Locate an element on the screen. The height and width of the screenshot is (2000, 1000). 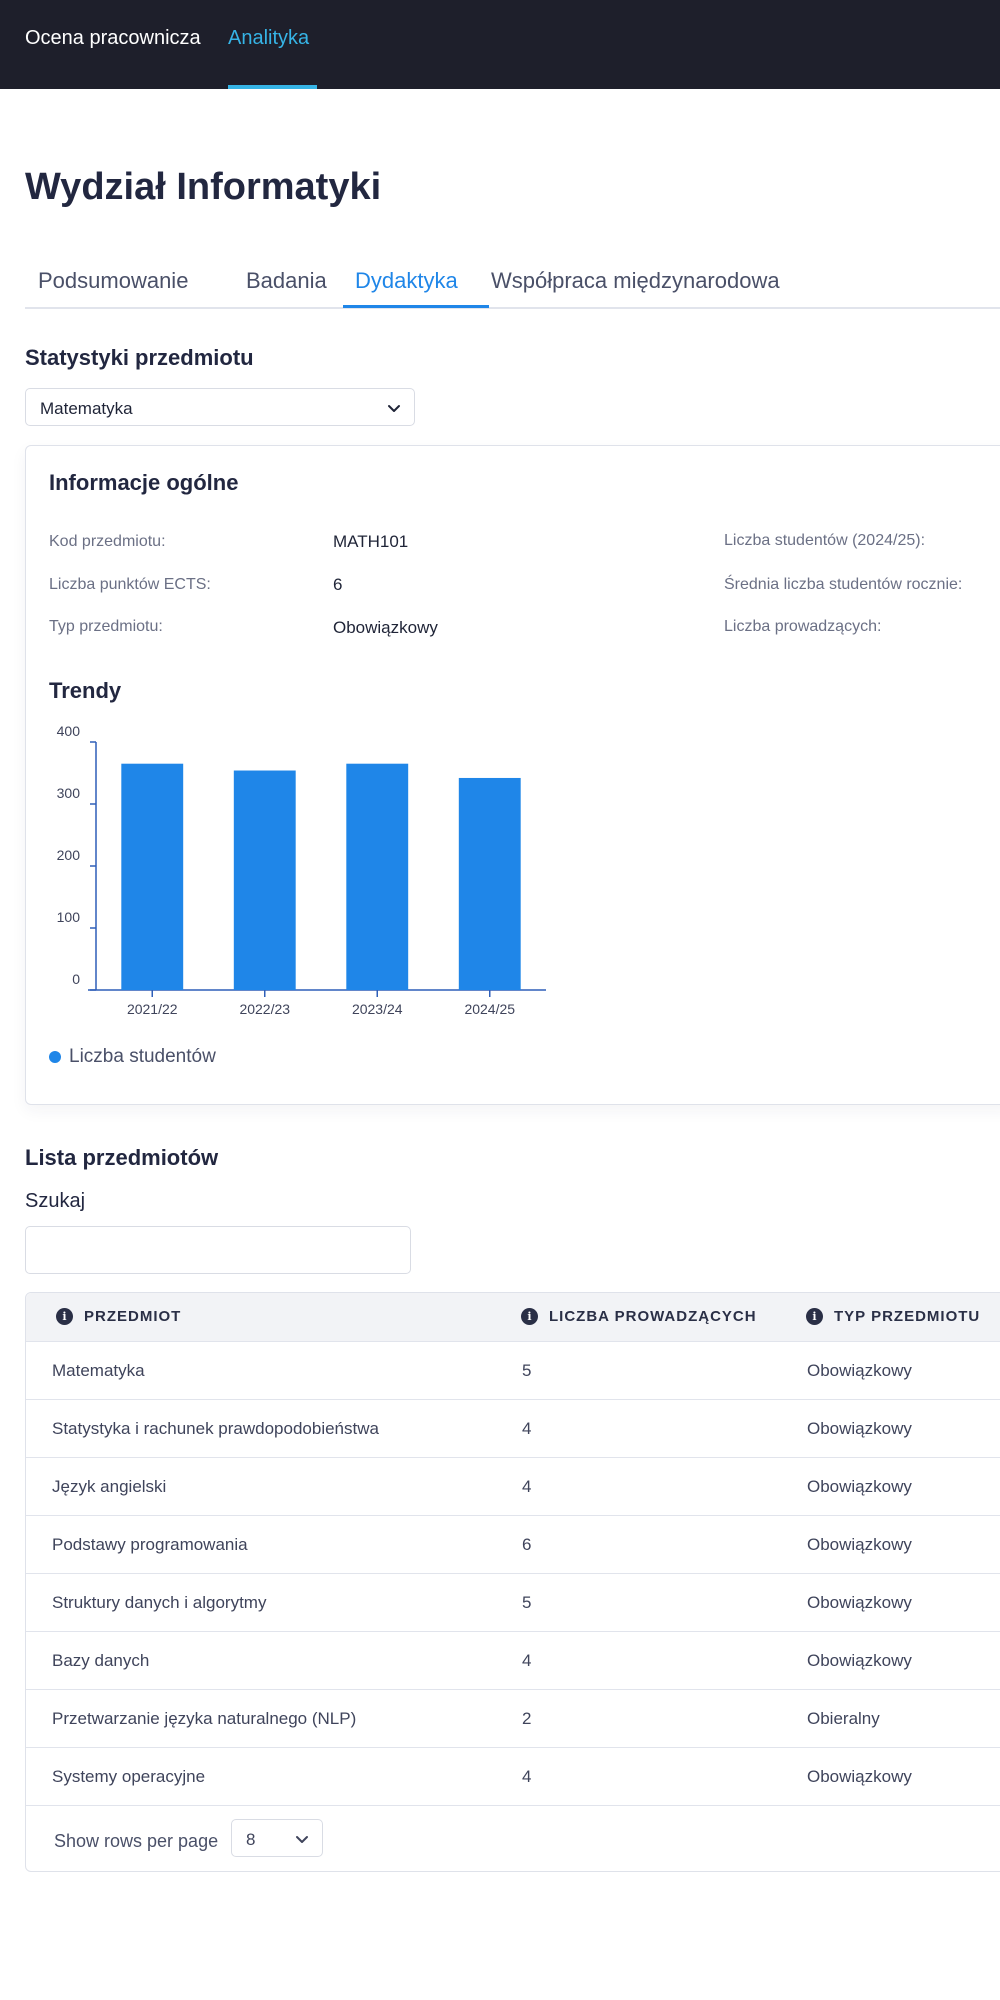
cell-course-name: Bazy danych is located at coordinates (101, 1660).